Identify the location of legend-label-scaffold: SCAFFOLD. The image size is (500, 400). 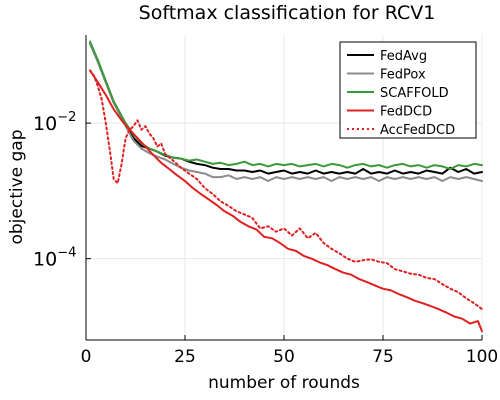
(414, 93).